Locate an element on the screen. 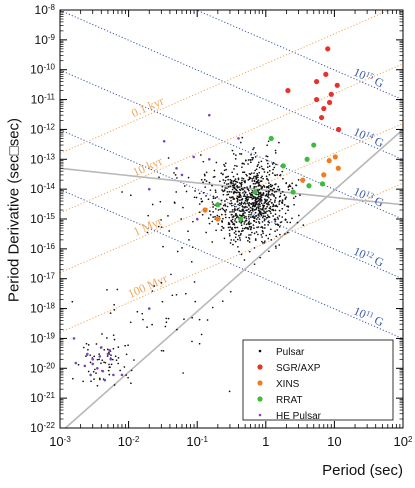 Image resolution: width=415 pixels, height=488 pixels. age-line-label: 0.1 kyr is located at coordinates (147, 107).